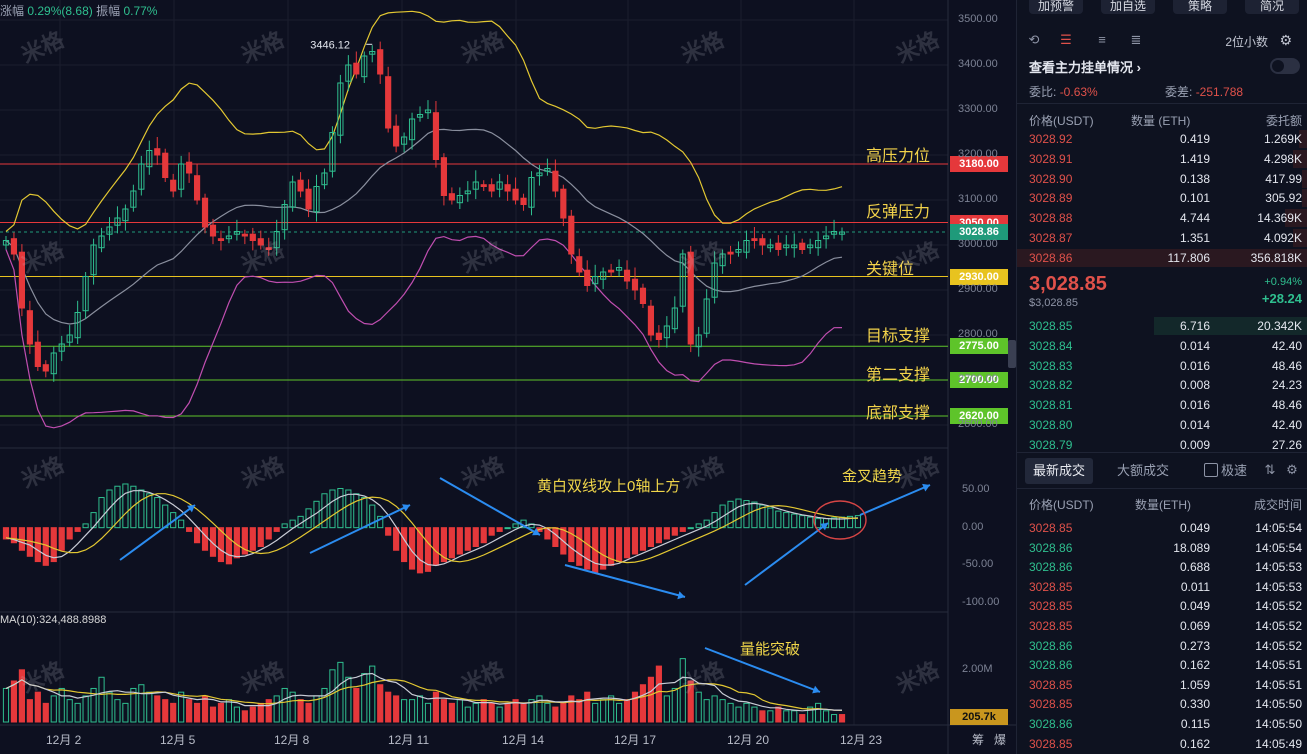 The image size is (1307, 754). Describe the element at coordinates (1162, 346) in the screenshot. I see `bid-row: 3028.84 0.014 42.40` at that location.